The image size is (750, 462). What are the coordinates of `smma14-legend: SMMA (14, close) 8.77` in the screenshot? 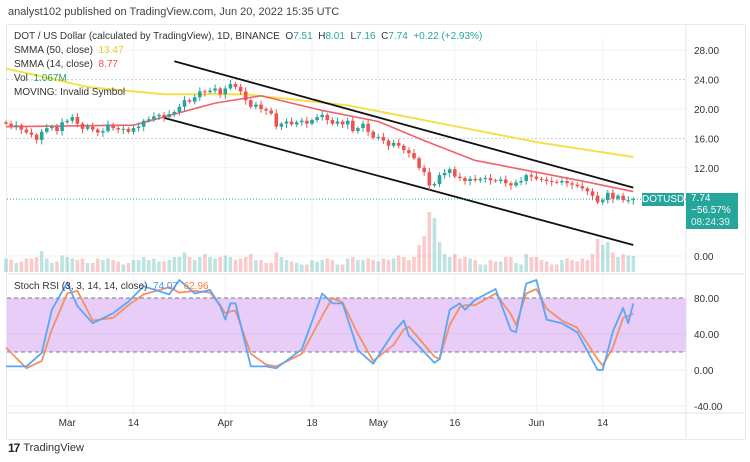 It's located at (66, 64).